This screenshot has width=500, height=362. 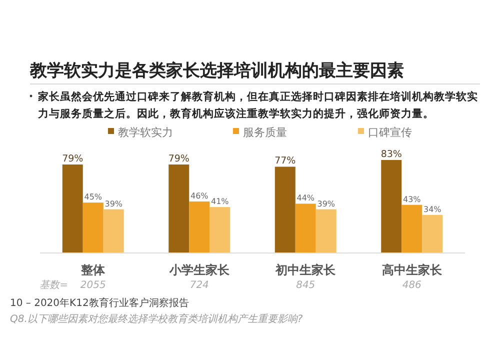 I want to click on chart-title: 教学软实力是各类家长选择培训机构的最主要因素, so click(x=216, y=71).